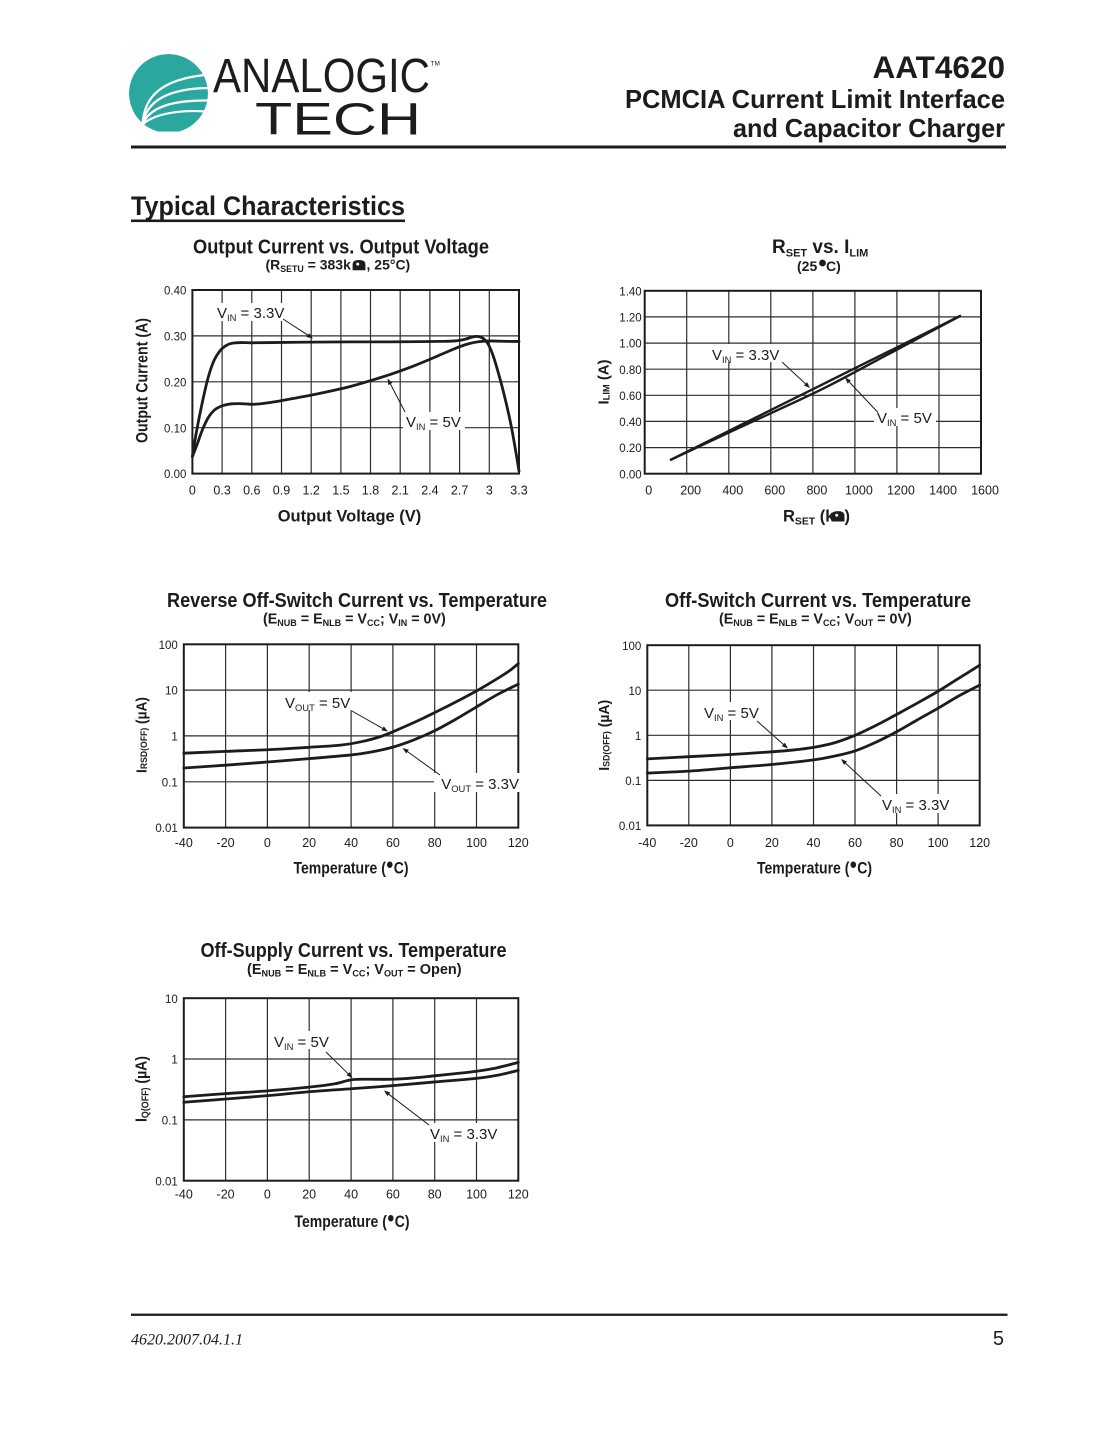  Describe the element at coordinates (311, 491) in the screenshot. I see `svg-text: 1.2` at that location.